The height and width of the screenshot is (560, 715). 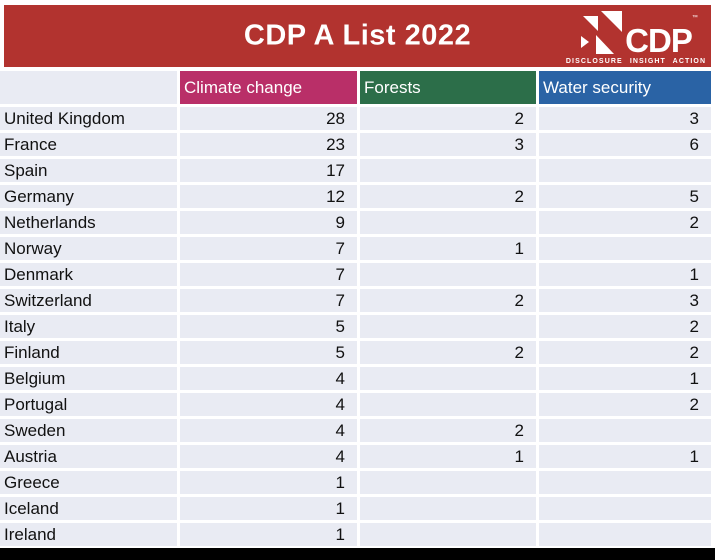 What do you see at coordinates (88, 300) in the screenshot?
I see `country-cell: Switzerland` at bounding box center [88, 300].